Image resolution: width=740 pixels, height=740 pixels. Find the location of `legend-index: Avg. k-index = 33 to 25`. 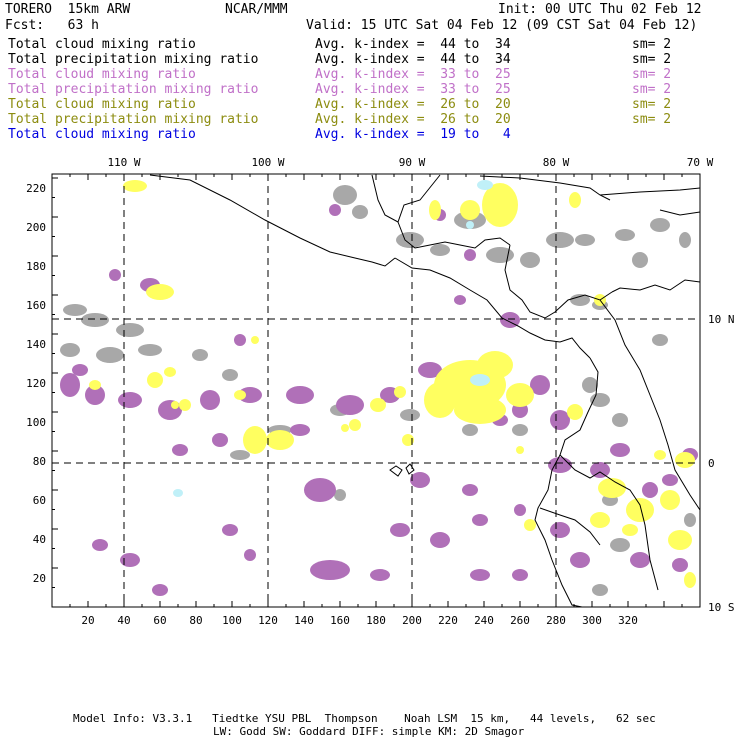

legend-index: Avg. k-index = 33 to 25 is located at coordinates (413, 74).